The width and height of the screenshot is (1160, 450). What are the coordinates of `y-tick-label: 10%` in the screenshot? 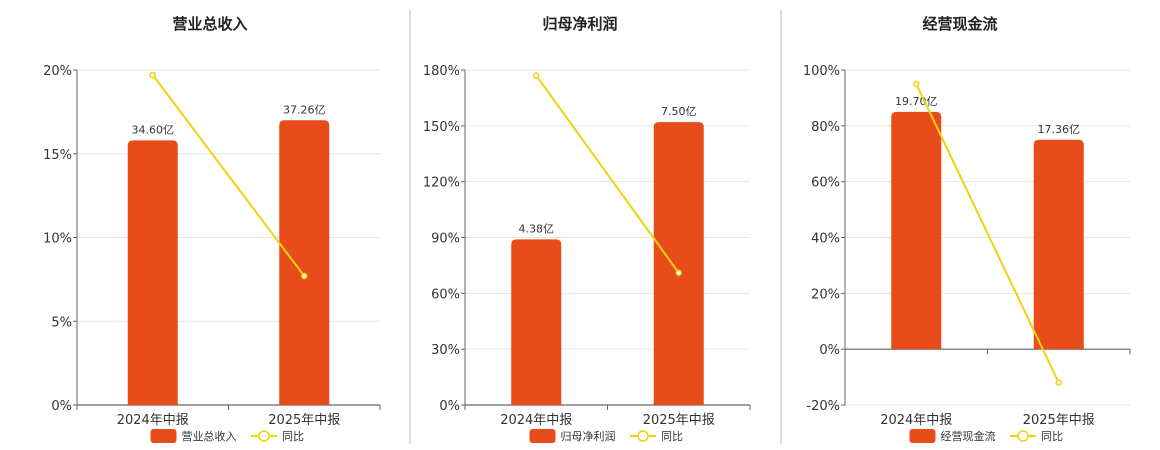 It's located at (57, 239).